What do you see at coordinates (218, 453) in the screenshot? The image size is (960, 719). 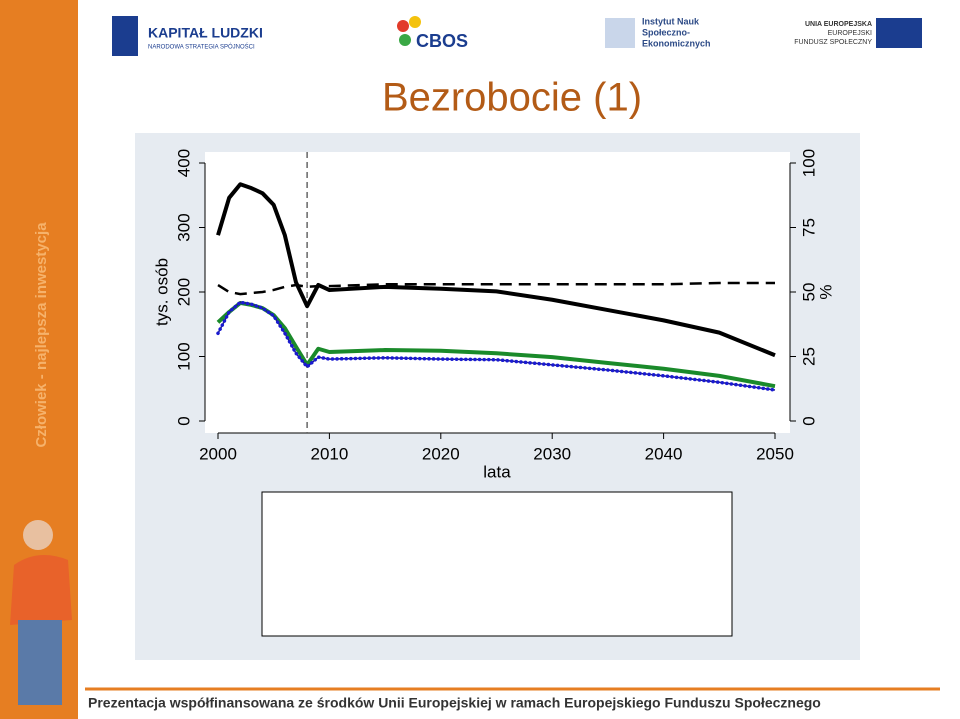 I see `x-tick-label: 2000` at bounding box center [218, 453].